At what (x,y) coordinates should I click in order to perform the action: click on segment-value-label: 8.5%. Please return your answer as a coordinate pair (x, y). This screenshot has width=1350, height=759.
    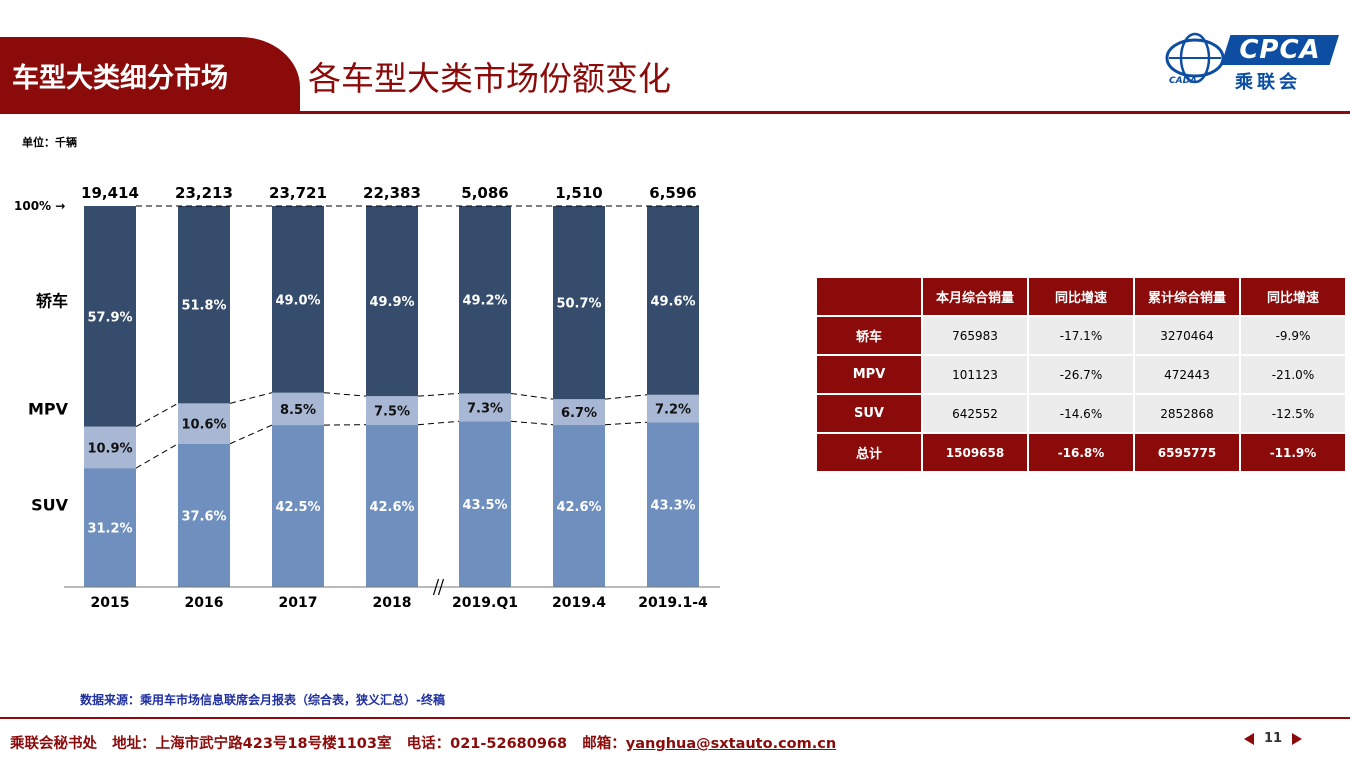
    Looking at the image, I should click on (298, 410).